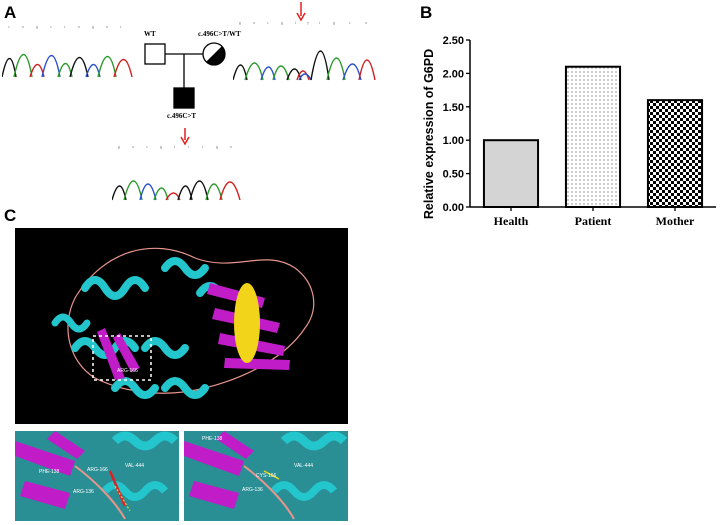 Image resolution: width=726 pixels, height=525 pixels. What do you see at coordinates (184, 98) in the screenshot?
I see `child-symbol` at bounding box center [184, 98].